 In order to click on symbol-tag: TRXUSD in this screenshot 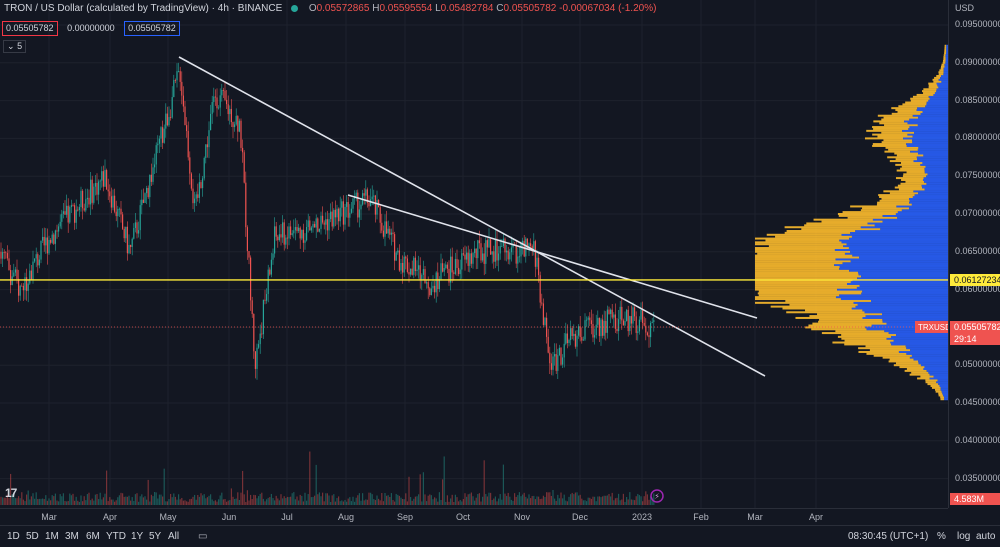, I will do `click(933, 327)`.